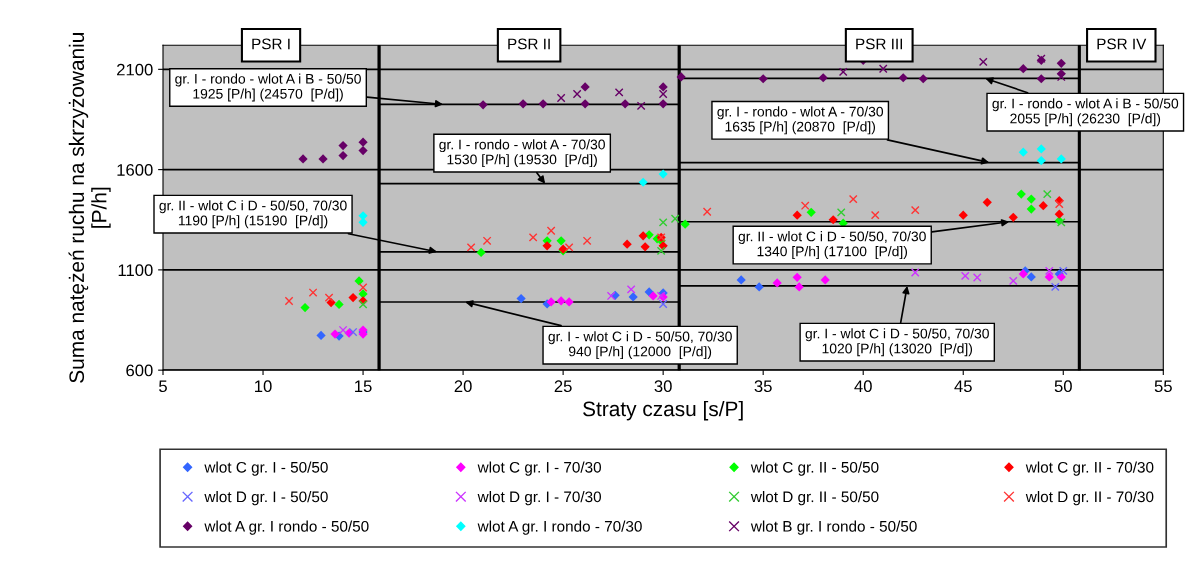 The height and width of the screenshot is (573, 1203). I want to click on y-tick-label: 600, so click(139, 370).